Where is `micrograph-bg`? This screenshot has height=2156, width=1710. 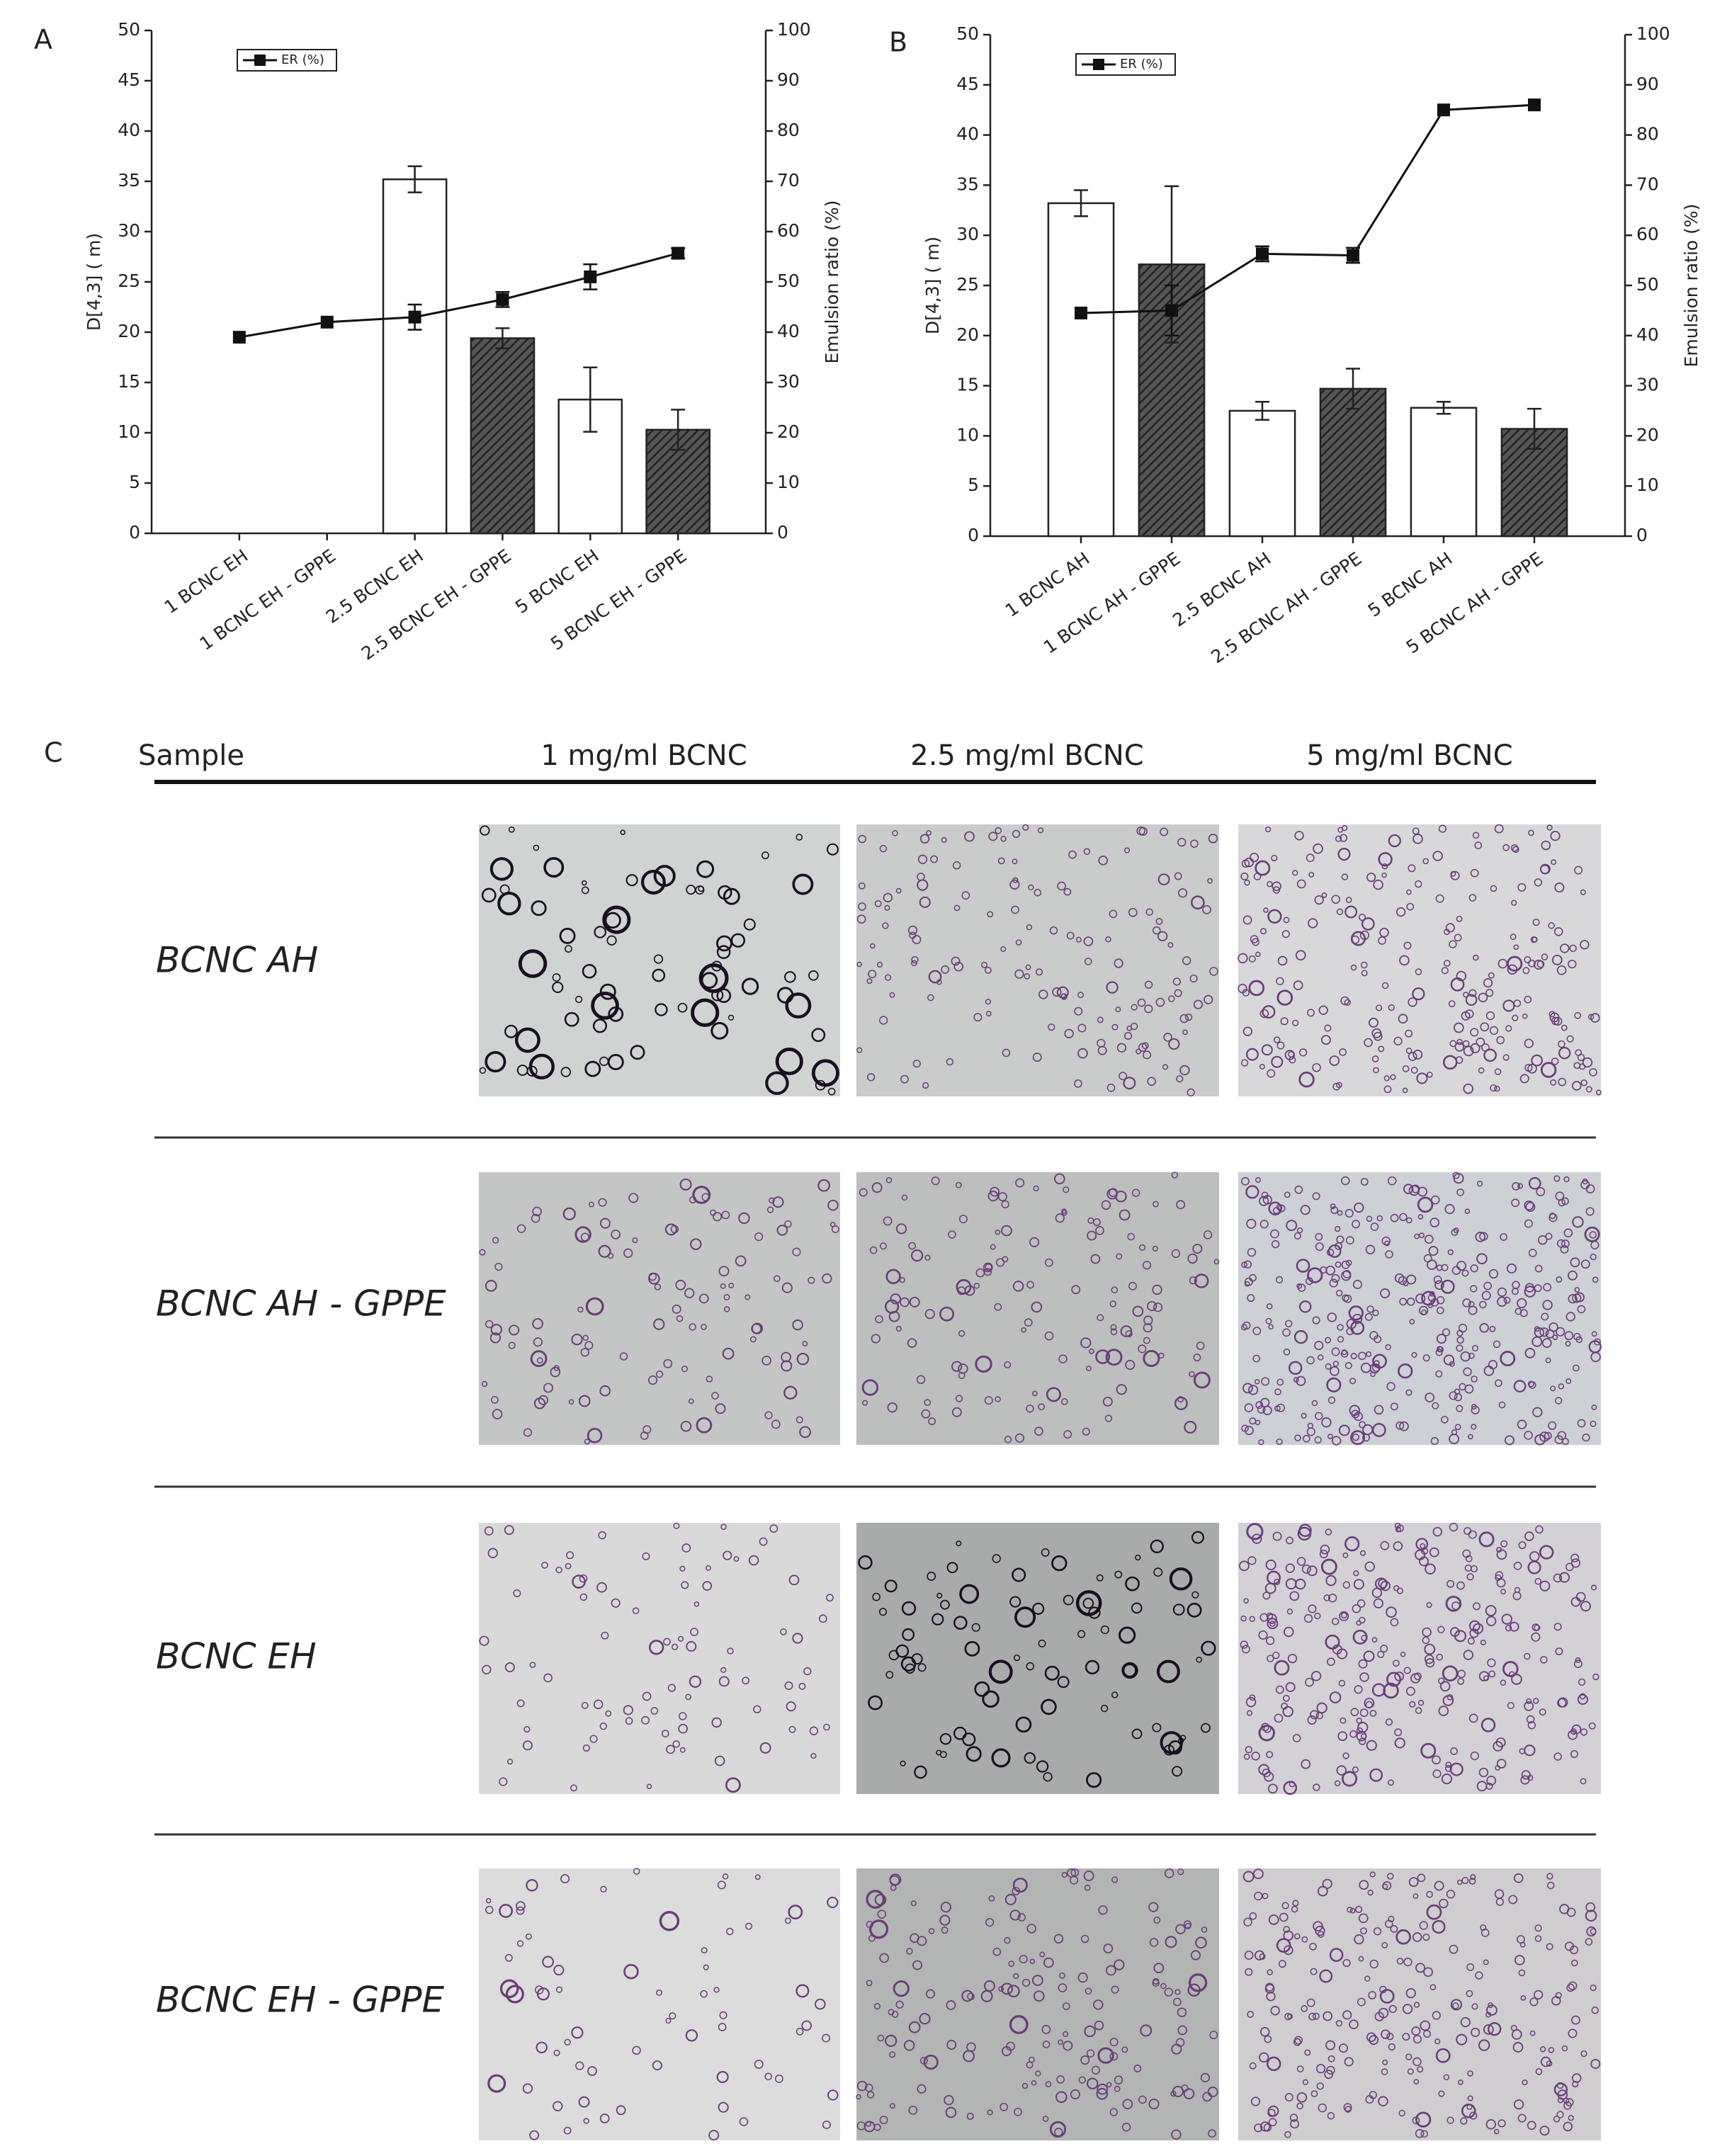
micrograph-bg is located at coordinates (659, 960).